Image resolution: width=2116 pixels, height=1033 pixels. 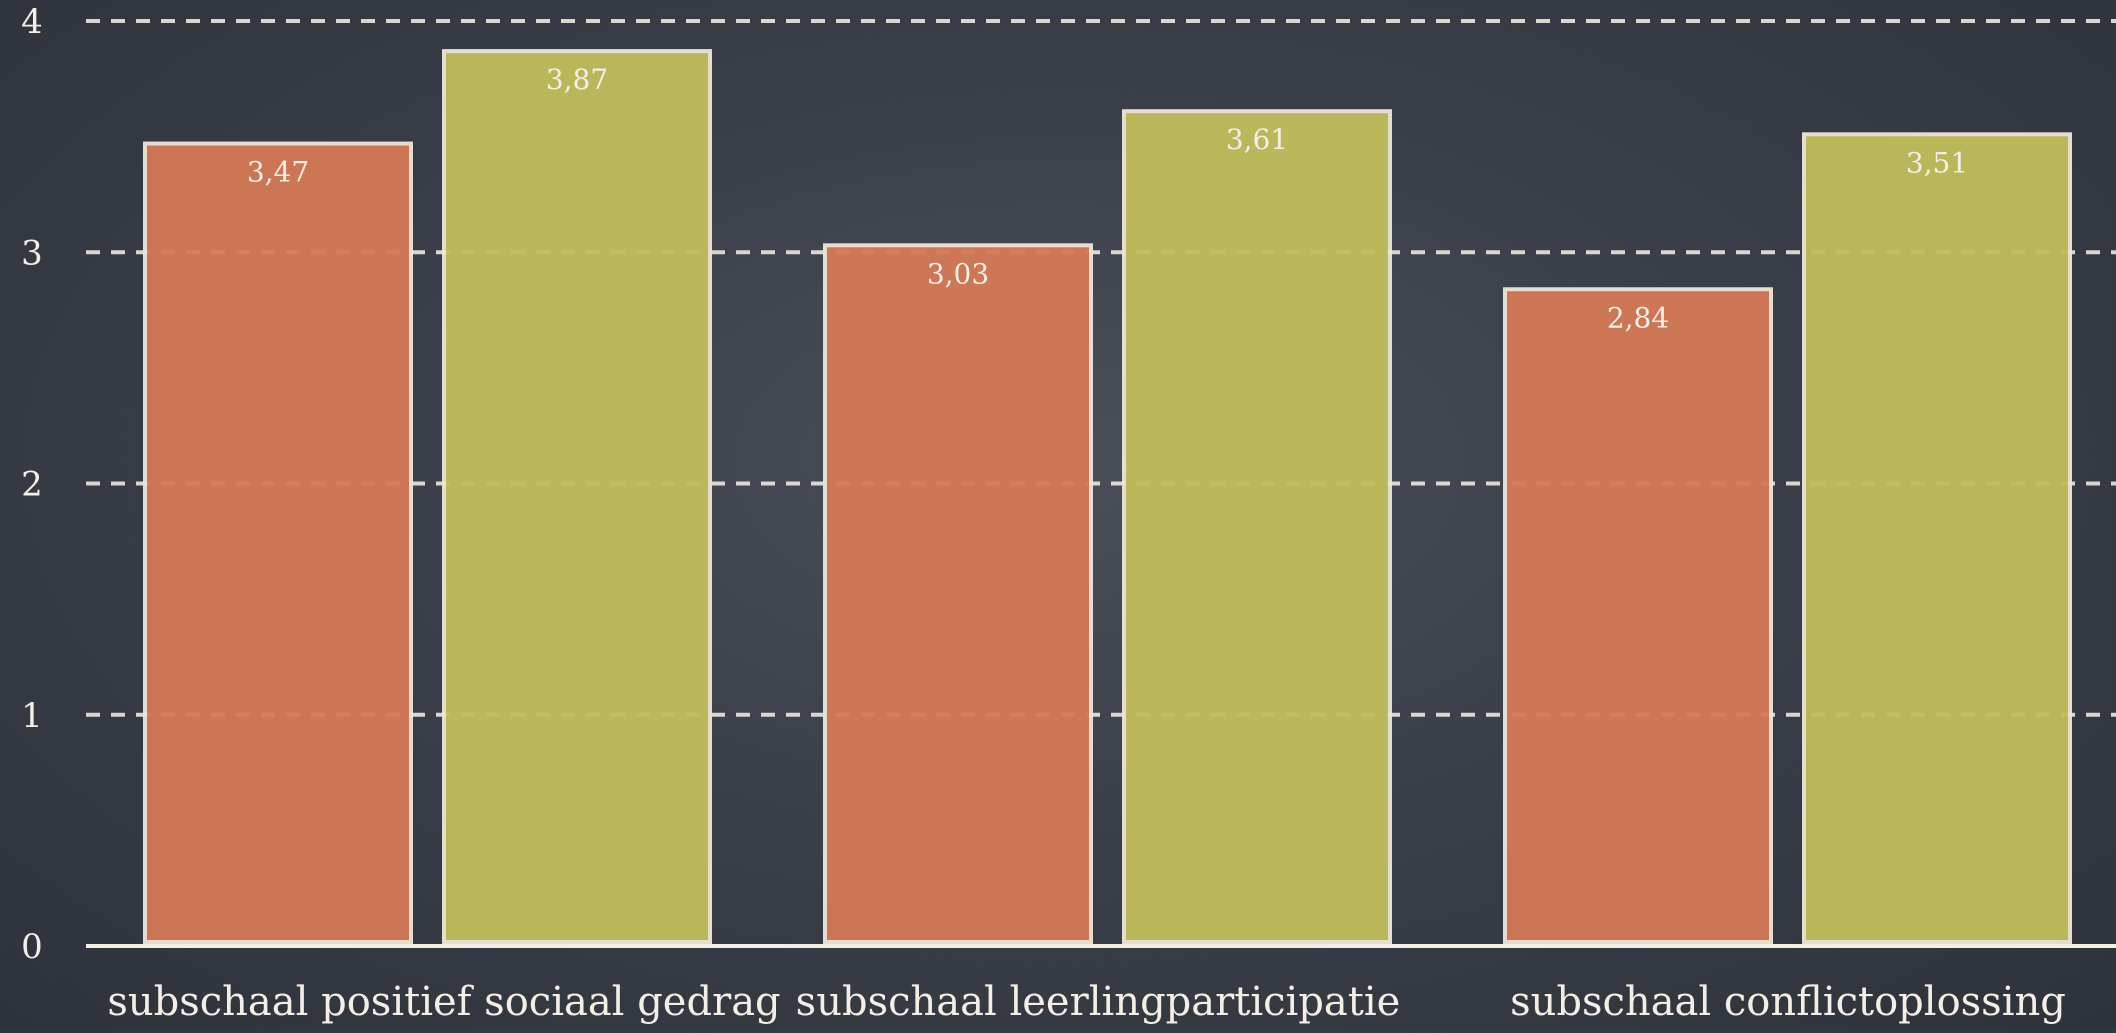 I want to click on y-tick-label: 1, so click(x=32, y=716).